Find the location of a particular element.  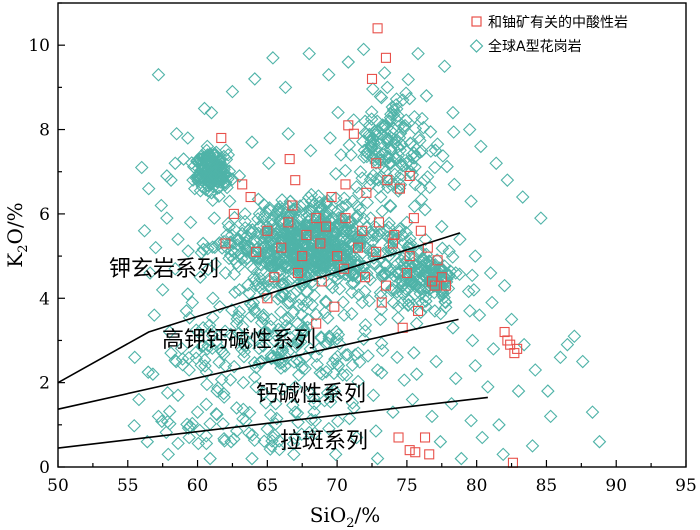

y-axis-title-main: K is located at coordinates (15, 260).